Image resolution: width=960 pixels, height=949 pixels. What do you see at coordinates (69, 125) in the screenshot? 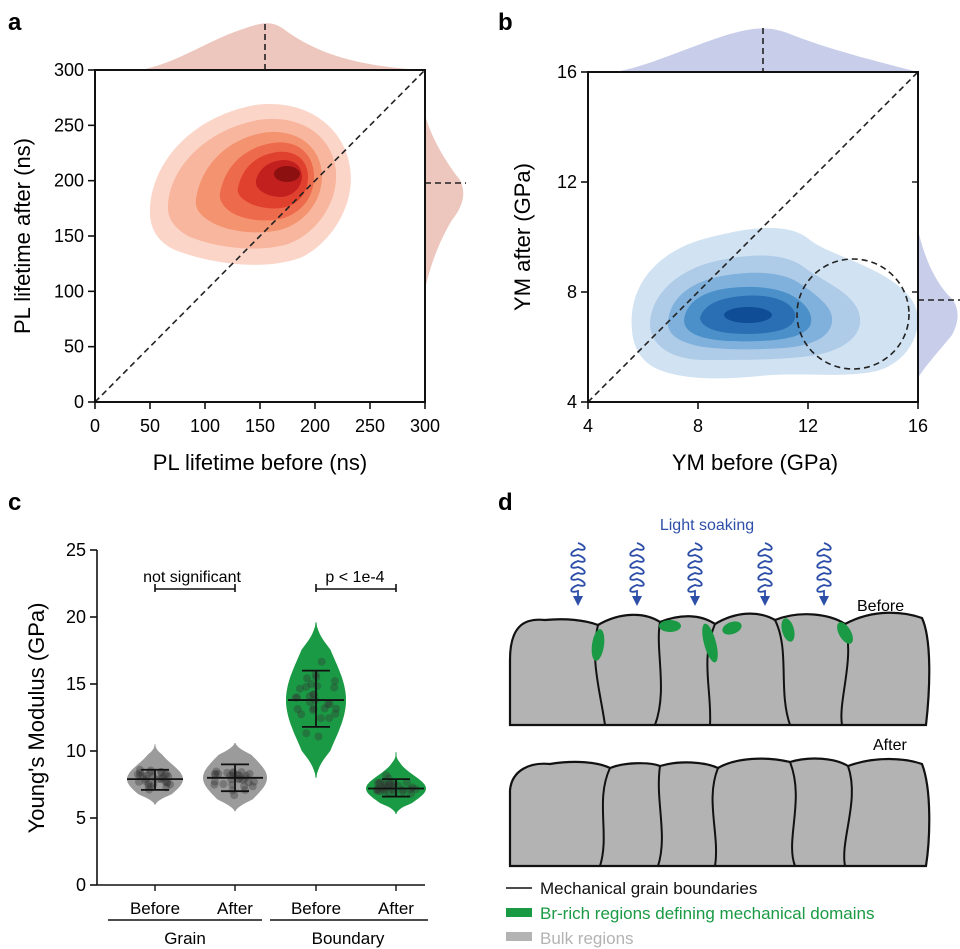
I see `y-tick-label-0-5: 250` at bounding box center [69, 125].